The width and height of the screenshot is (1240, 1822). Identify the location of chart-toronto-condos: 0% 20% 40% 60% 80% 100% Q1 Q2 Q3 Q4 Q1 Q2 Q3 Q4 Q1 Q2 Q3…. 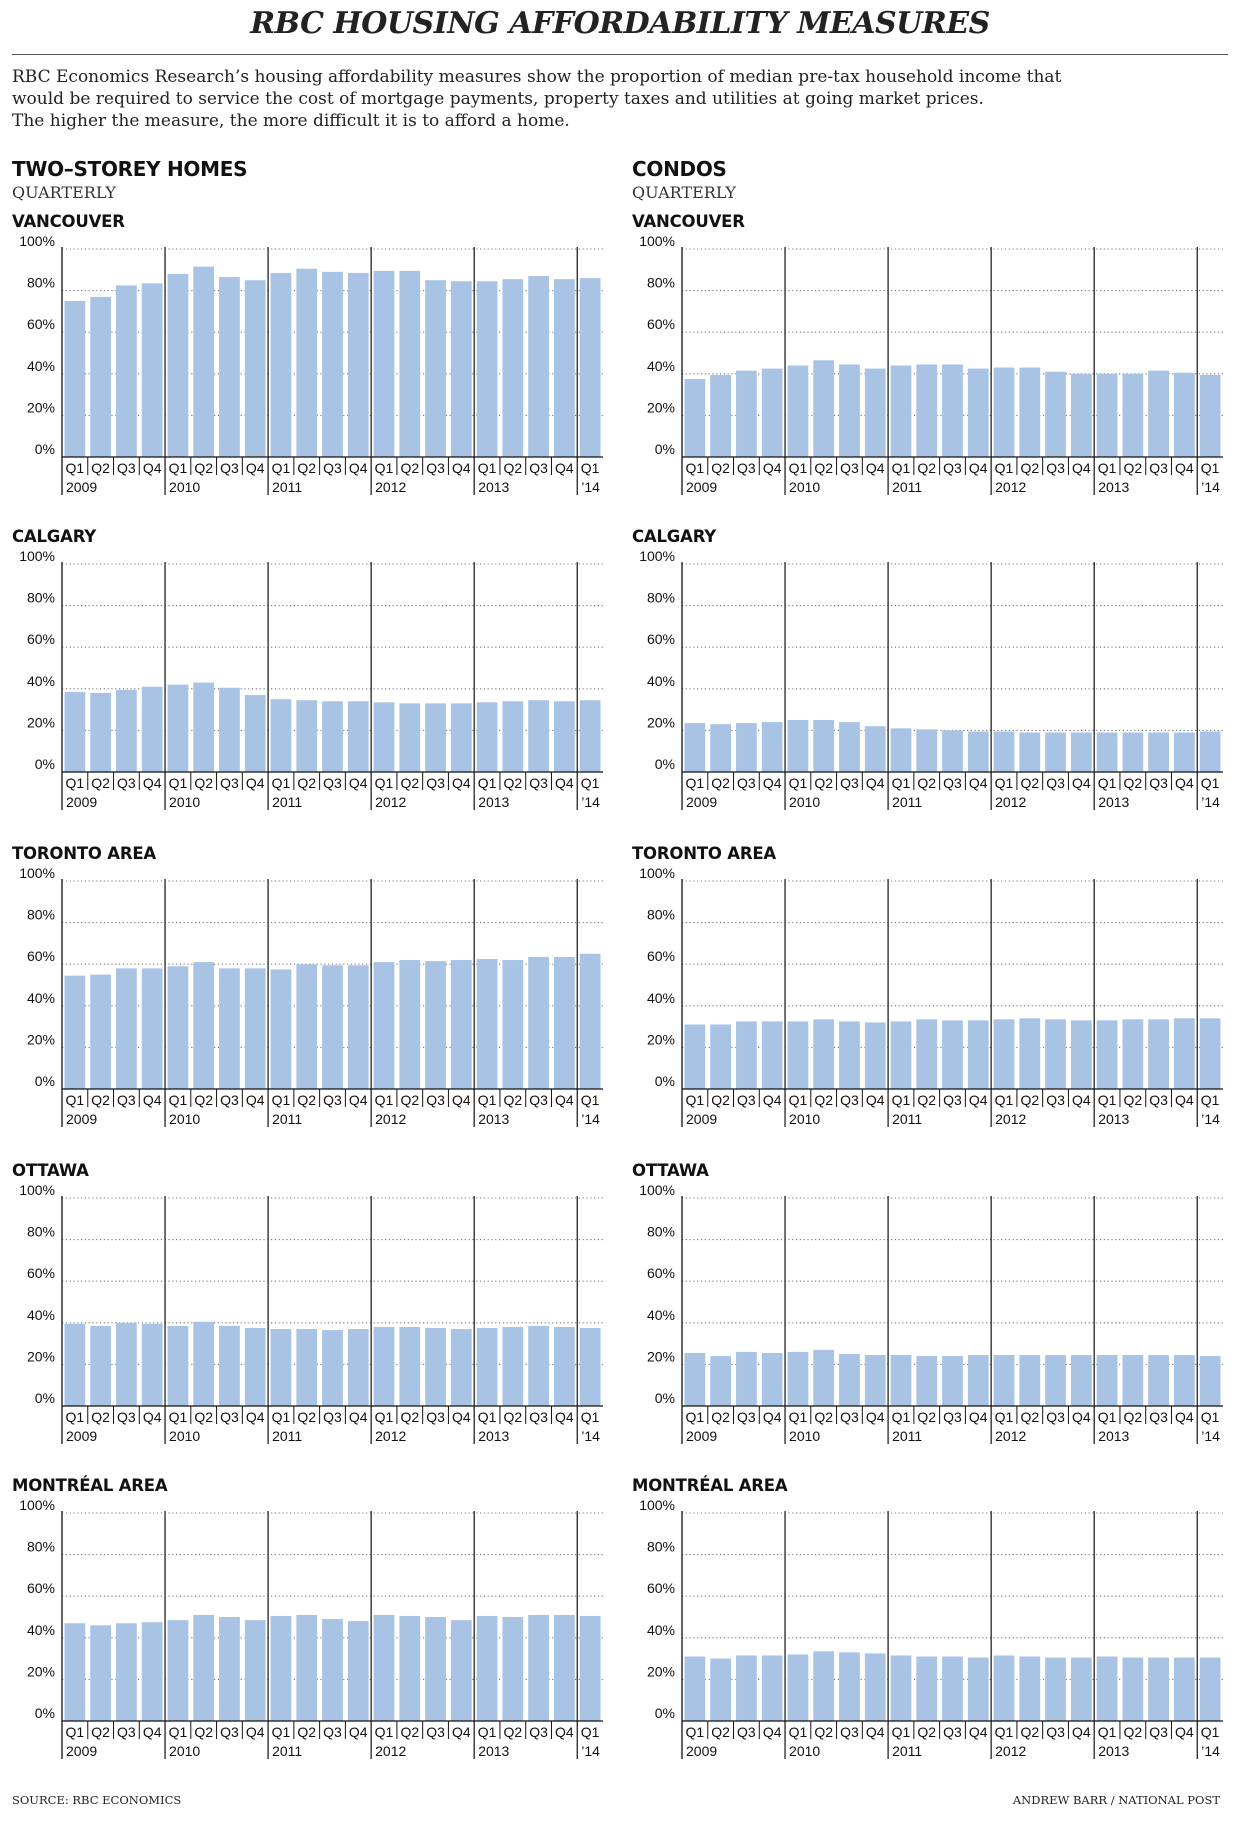
(931, 996).